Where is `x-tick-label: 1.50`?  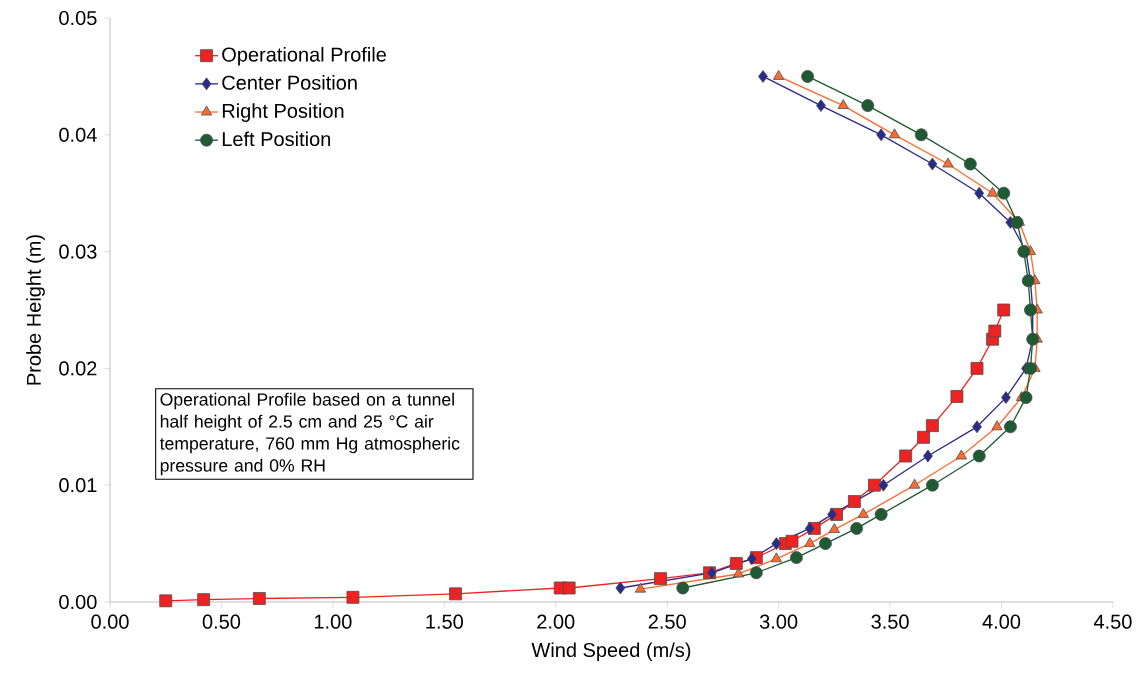 x-tick-label: 1.50 is located at coordinates (444, 621).